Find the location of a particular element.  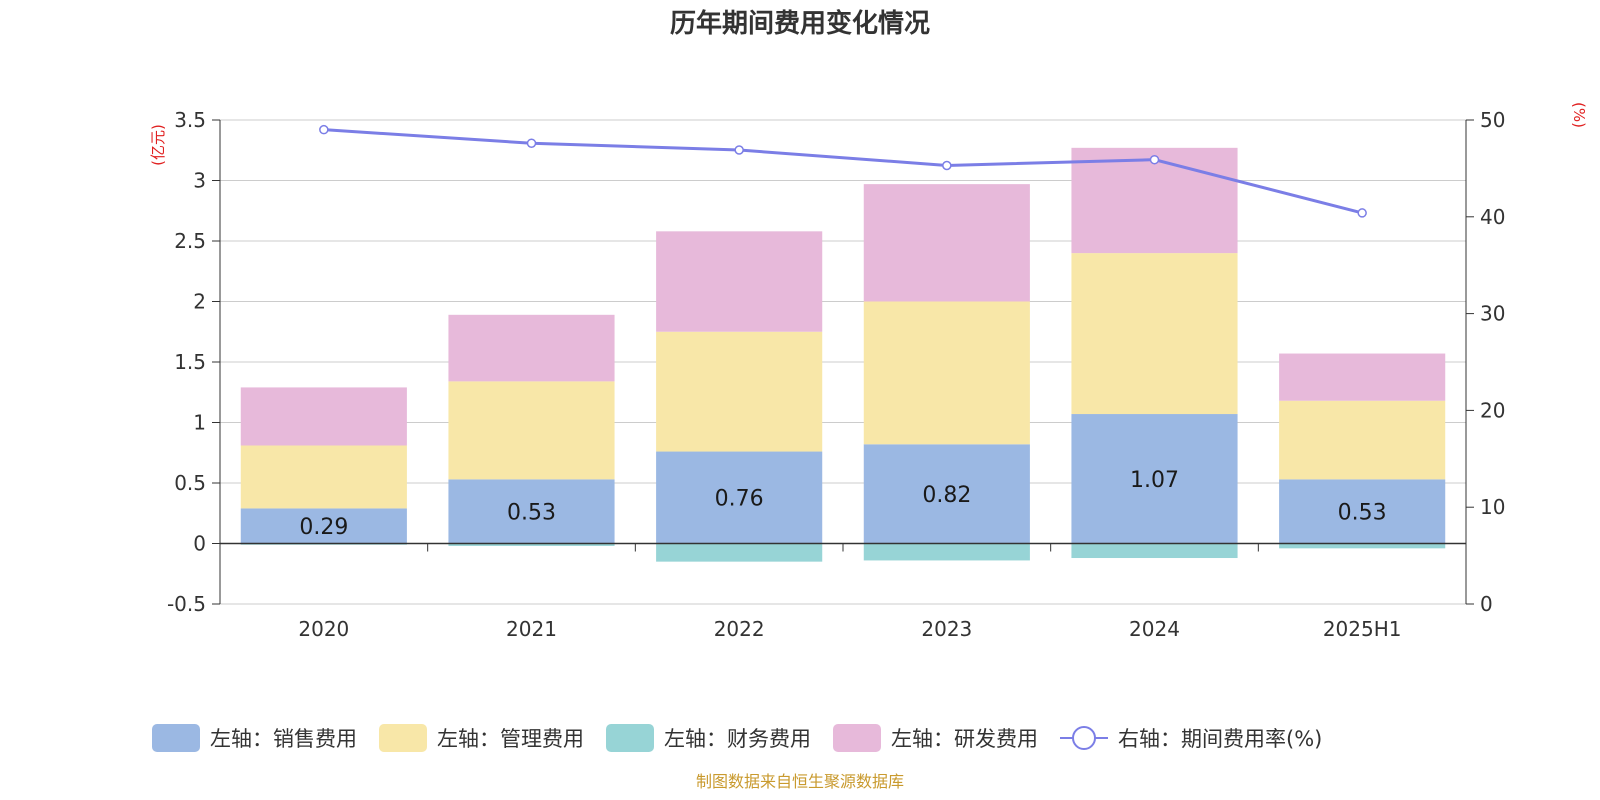

line-series is located at coordinates (843, 171).